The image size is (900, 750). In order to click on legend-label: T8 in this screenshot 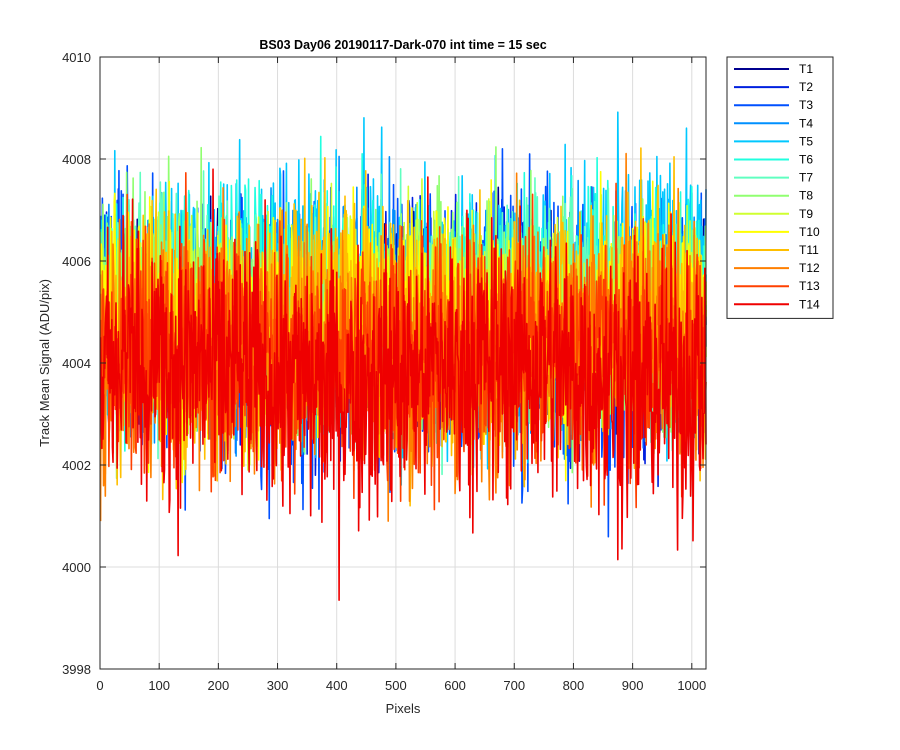, I will do `click(806, 196)`.